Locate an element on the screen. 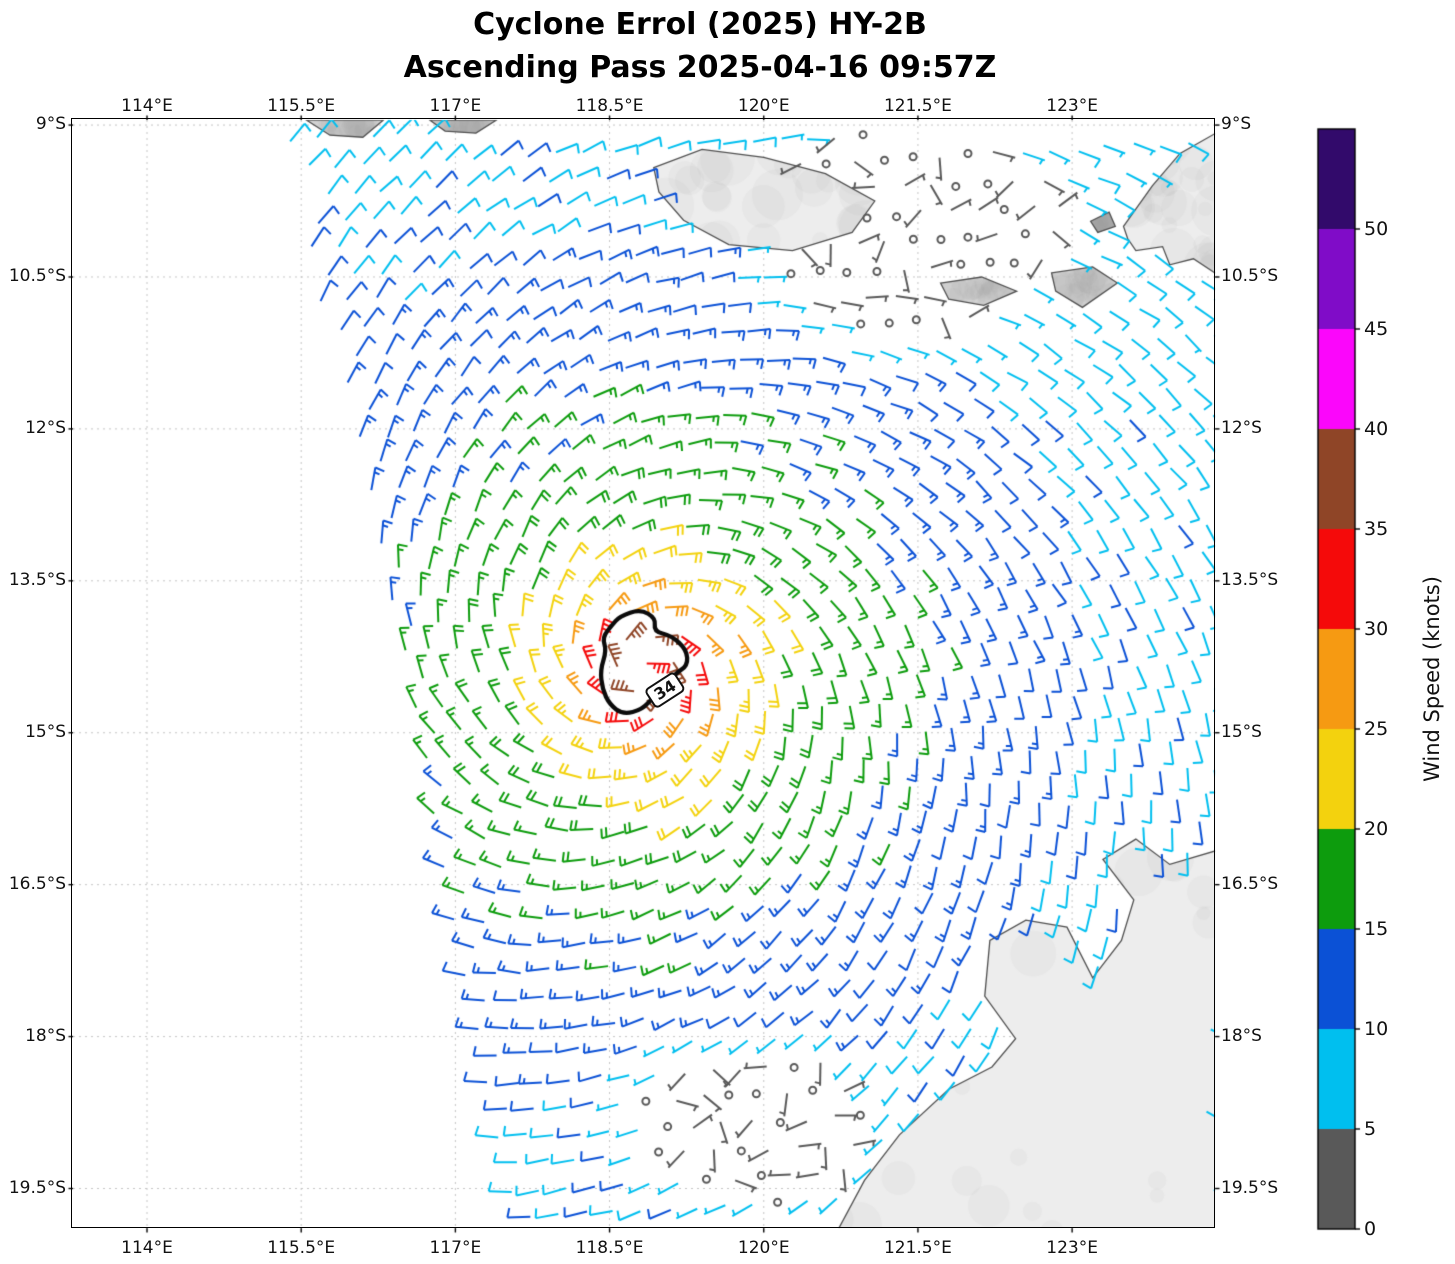 The width and height of the screenshot is (1455, 1264). y-axis-tick-label-right: 9°S is located at coordinates (1236, 124).